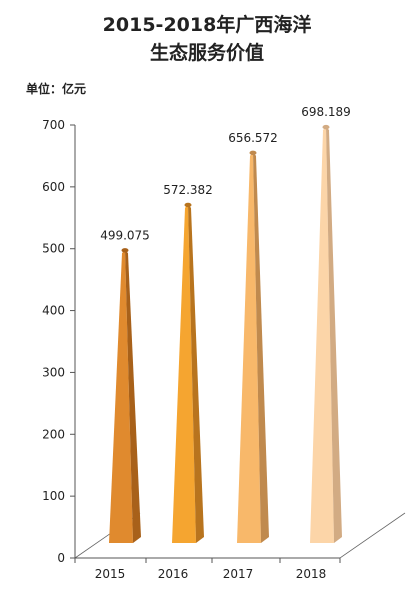 Image resolution: width=414 pixels, height=600 pixels. I want to click on y-tick-label: 200, so click(53, 434).